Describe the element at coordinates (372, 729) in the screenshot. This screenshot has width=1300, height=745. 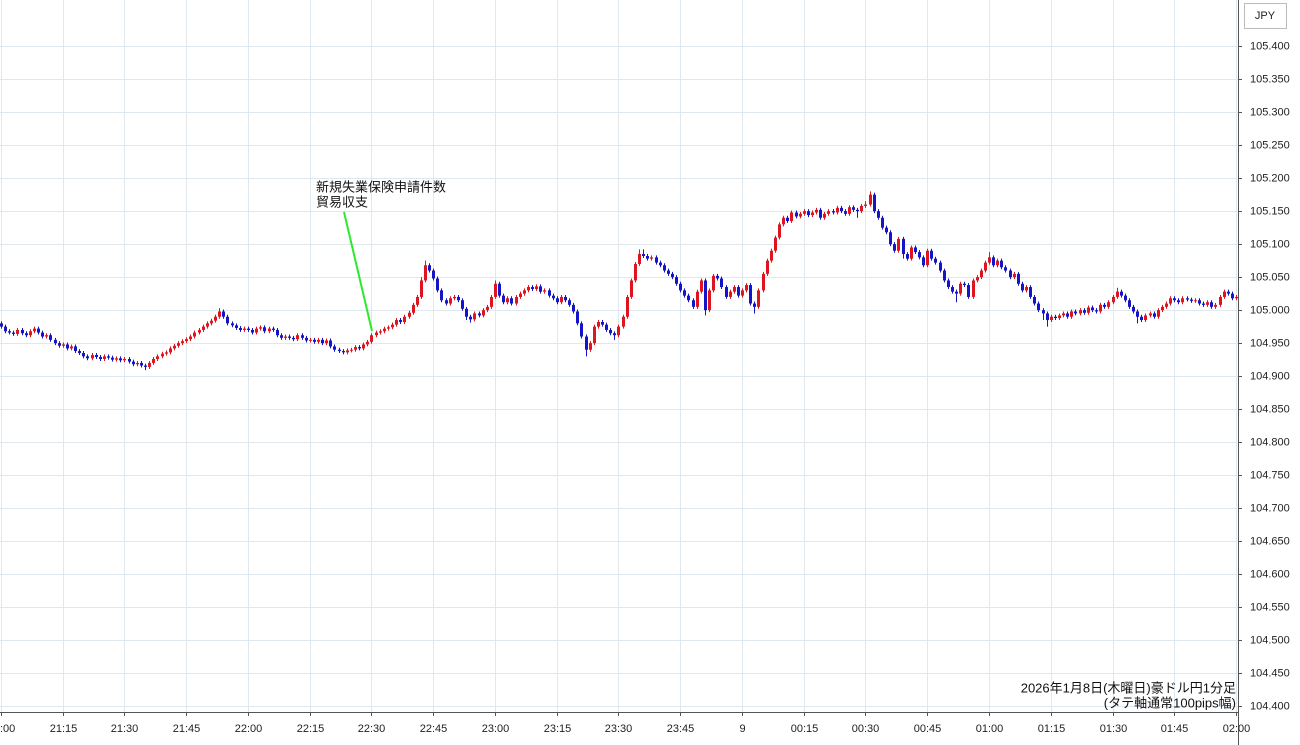
I see `x-tick-label: 22:30` at that location.